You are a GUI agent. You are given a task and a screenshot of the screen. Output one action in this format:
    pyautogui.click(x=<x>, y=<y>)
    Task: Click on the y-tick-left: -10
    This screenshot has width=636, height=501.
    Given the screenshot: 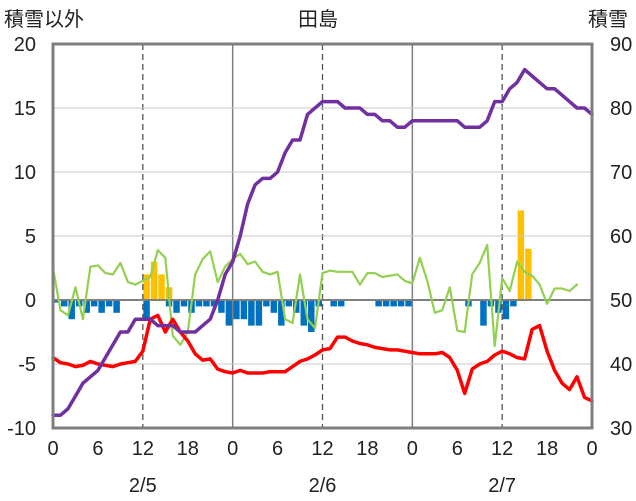 What is the action you would take?
    pyautogui.click(x=21, y=429)
    